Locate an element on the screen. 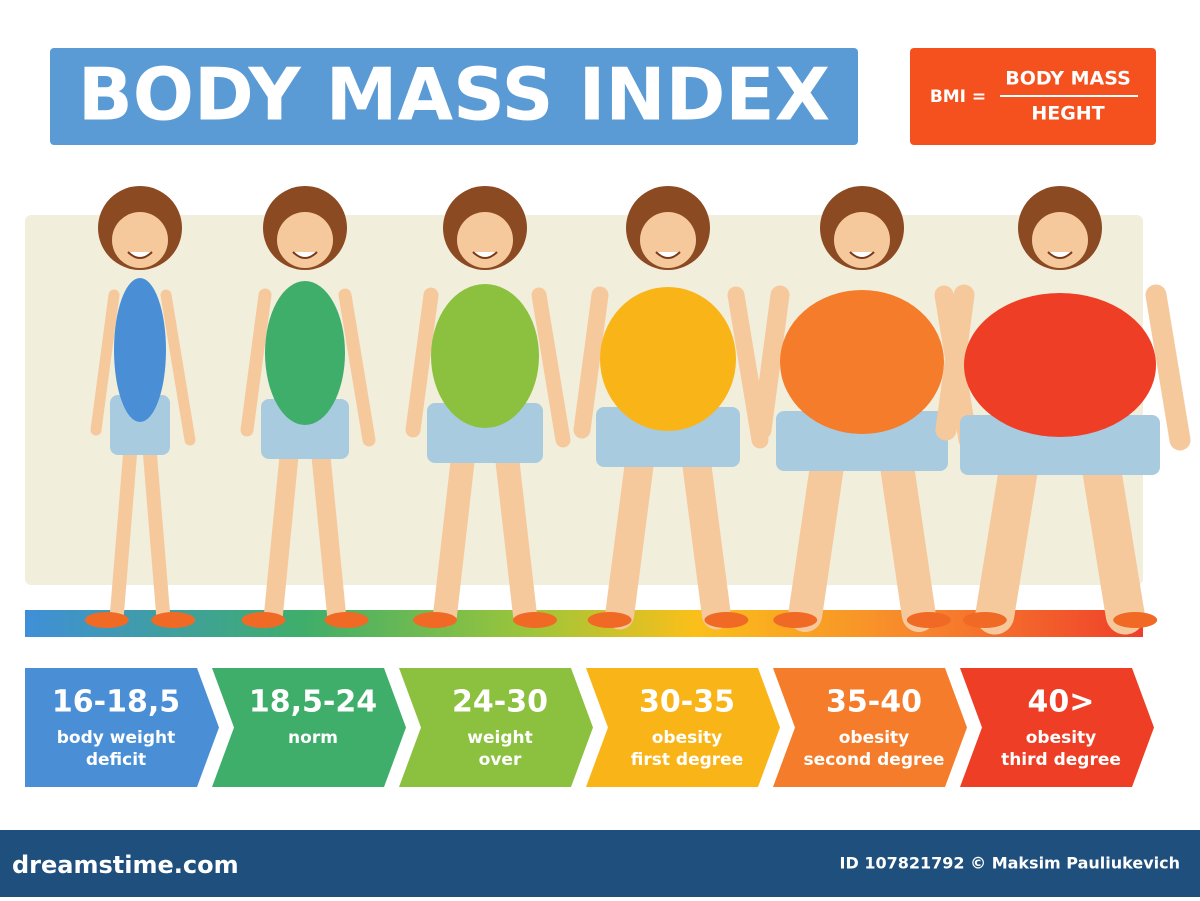 This screenshot has height=901, width=1200. category-label: second degree is located at coordinates (874, 760).